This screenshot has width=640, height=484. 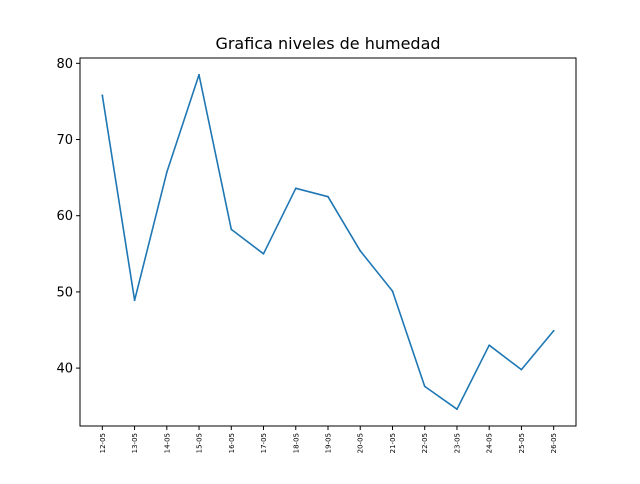 I want to click on x-tick-label: 19-05, so click(x=329, y=443).